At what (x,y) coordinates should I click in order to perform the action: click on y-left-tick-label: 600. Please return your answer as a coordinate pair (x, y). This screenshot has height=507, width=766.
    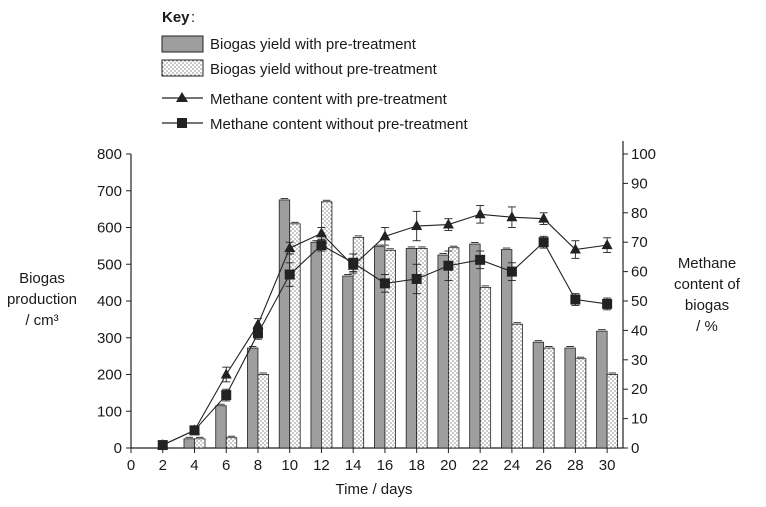
    Looking at the image, I should click on (109, 228).